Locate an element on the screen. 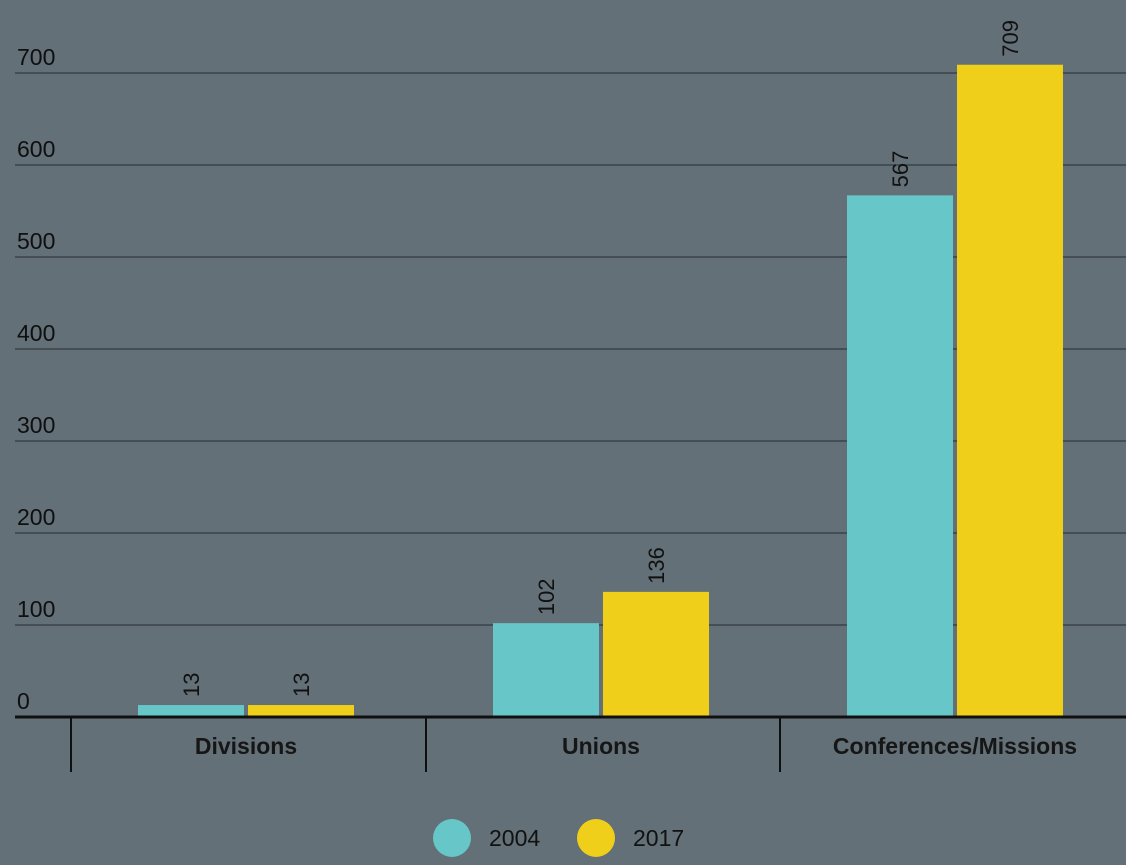 This screenshot has height=865, width=1126. bar-2004-divisions is located at coordinates (191, 711).